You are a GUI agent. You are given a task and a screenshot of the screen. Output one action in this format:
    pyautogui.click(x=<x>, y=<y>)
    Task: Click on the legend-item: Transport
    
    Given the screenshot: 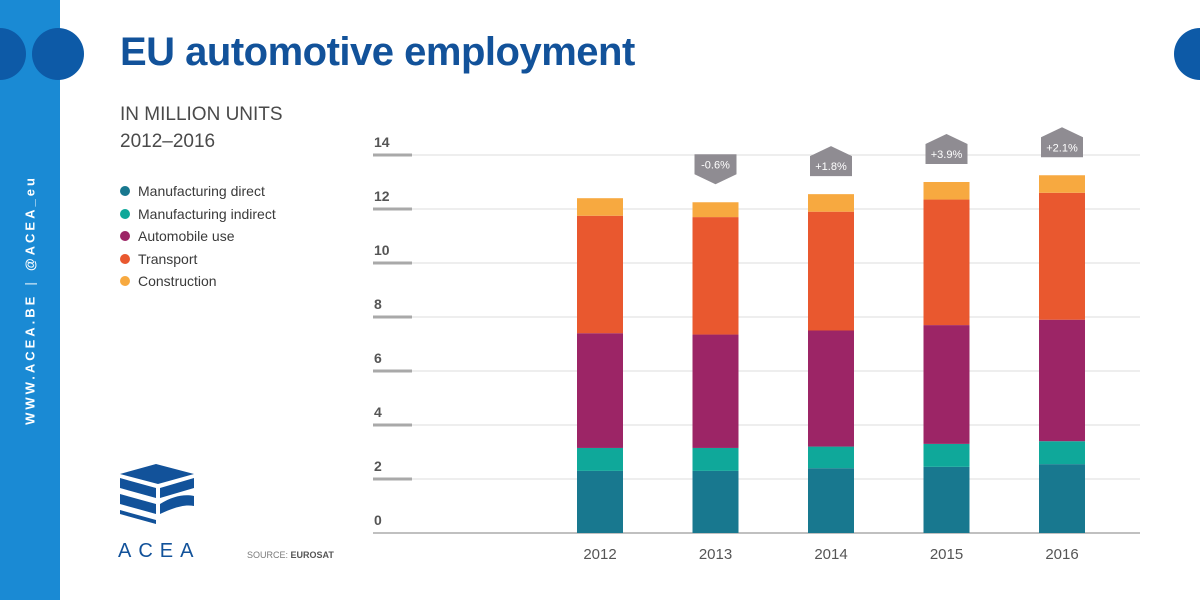 What is the action you would take?
    pyautogui.click(x=198, y=259)
    